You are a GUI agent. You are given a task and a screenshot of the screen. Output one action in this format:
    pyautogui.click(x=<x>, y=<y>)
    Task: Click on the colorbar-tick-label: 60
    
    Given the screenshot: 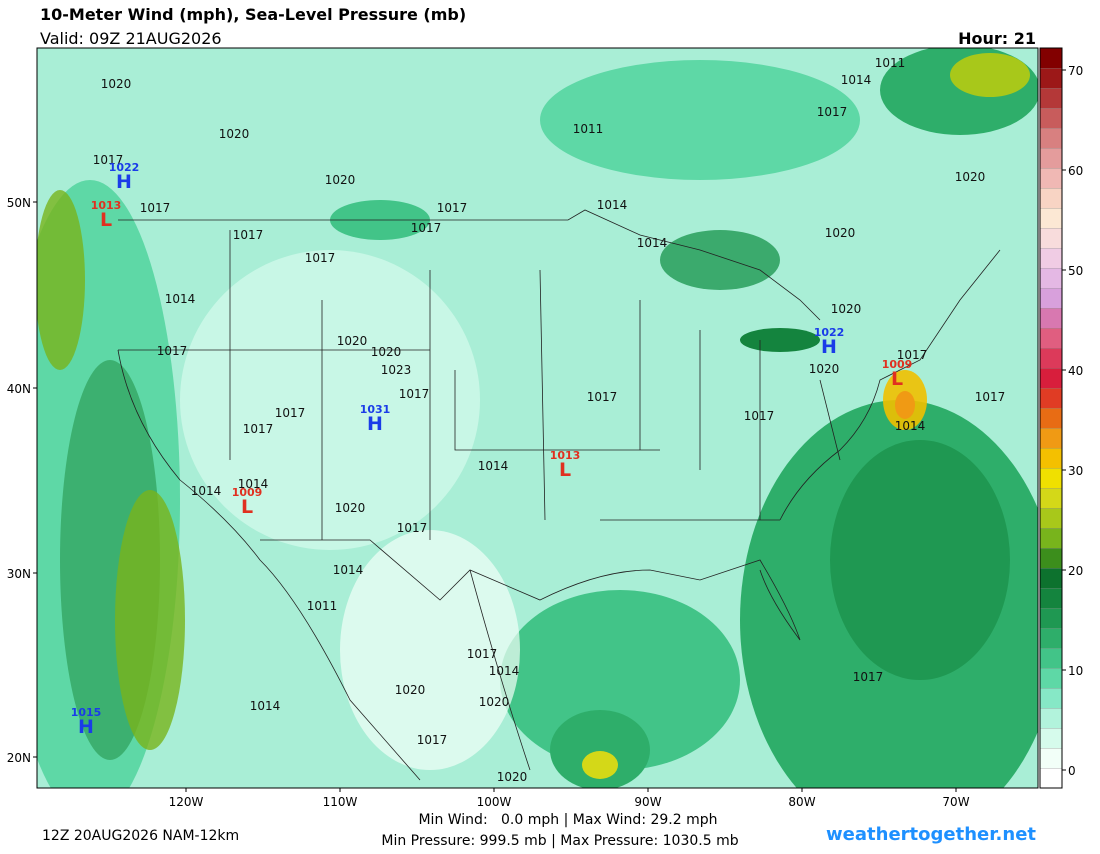 What is the action you would take?
    pyautogui.click(x=1075, y=171)
    